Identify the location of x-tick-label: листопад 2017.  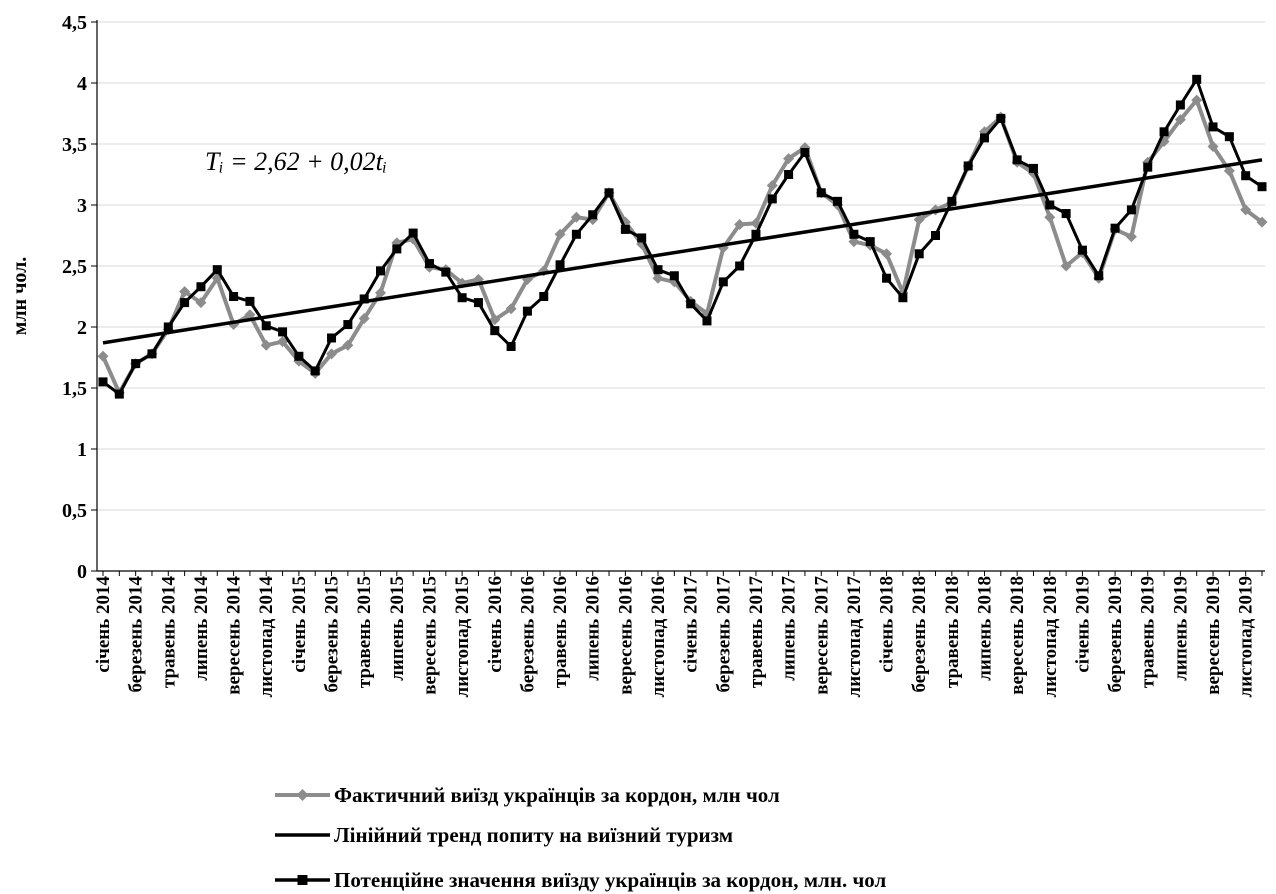
(854, 637).